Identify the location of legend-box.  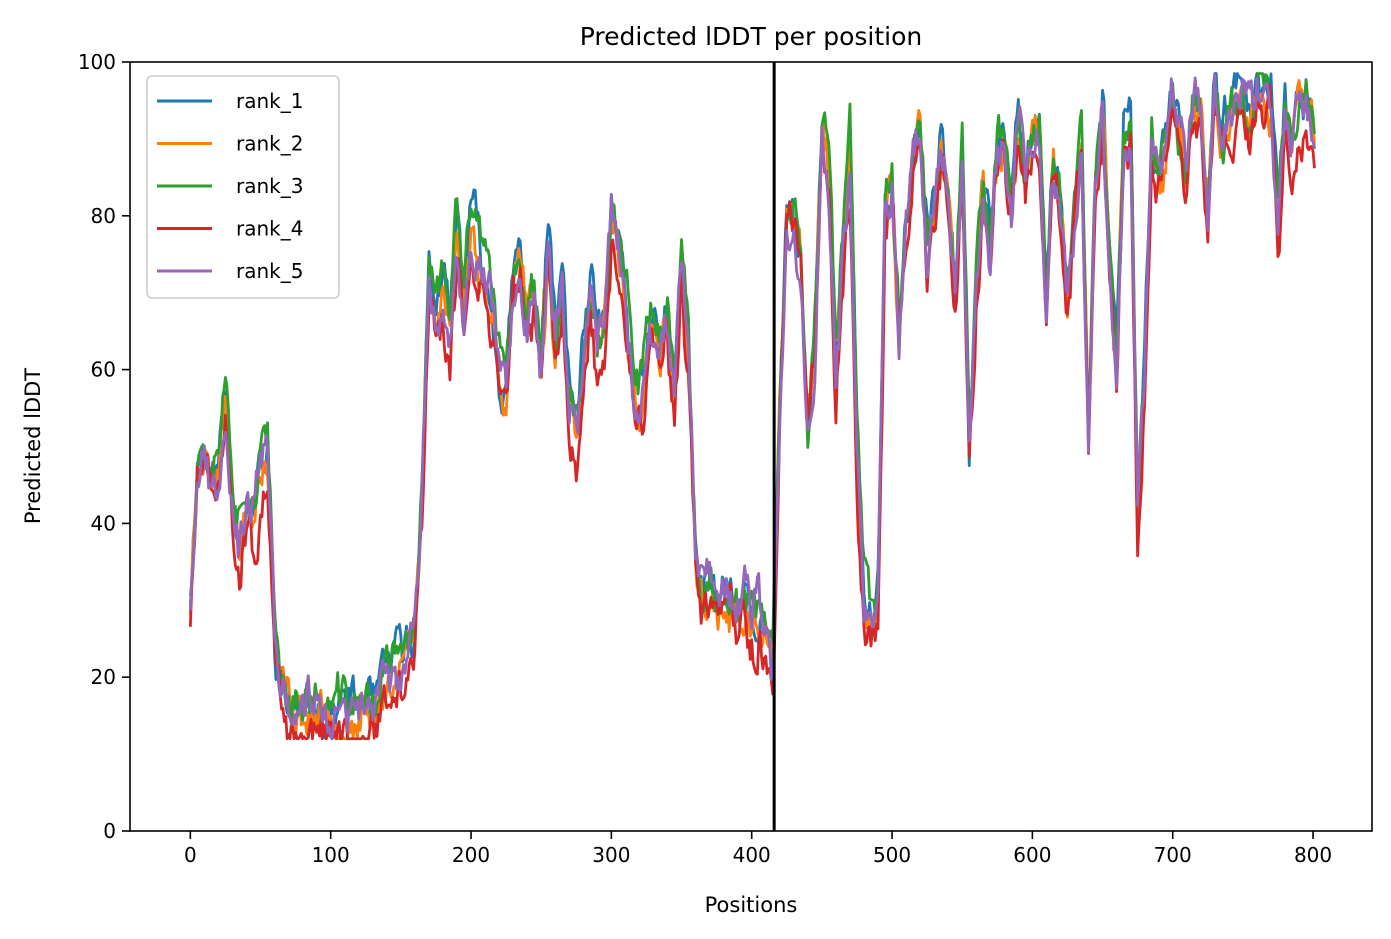
(243, 187).